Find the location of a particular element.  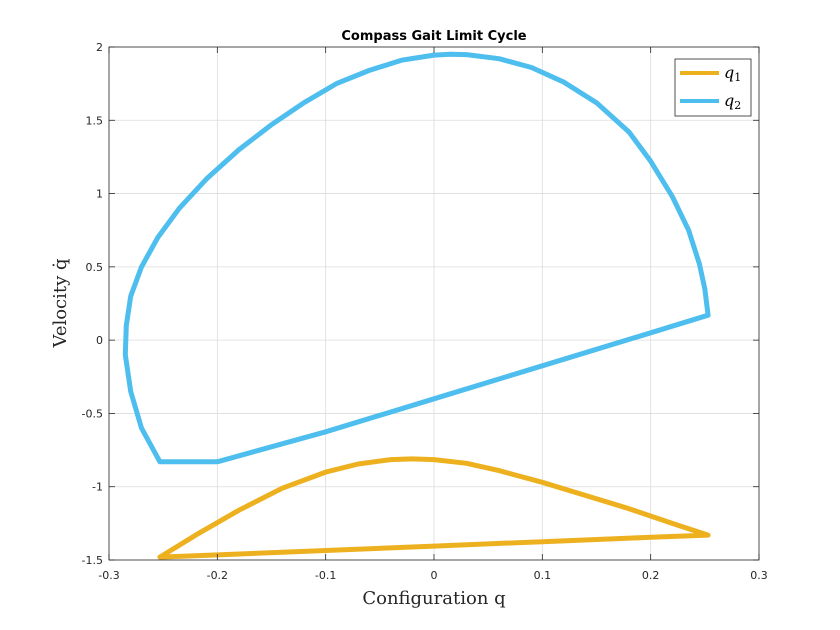

legend-box is located at coordinates (713, 87).